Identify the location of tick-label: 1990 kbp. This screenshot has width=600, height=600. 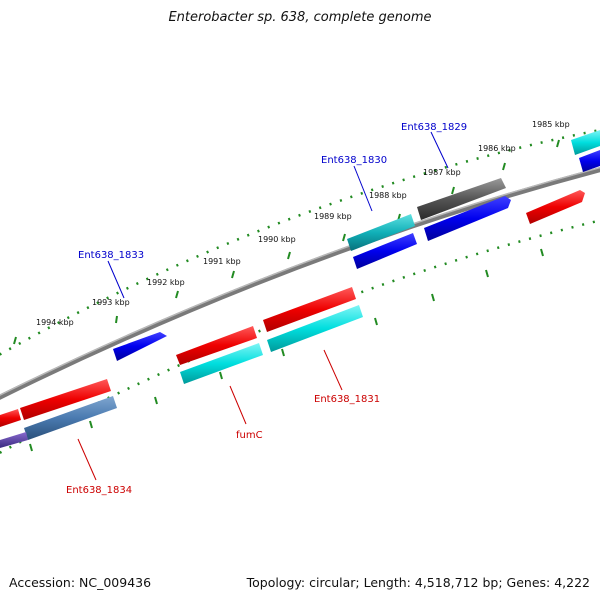
(277, 239).